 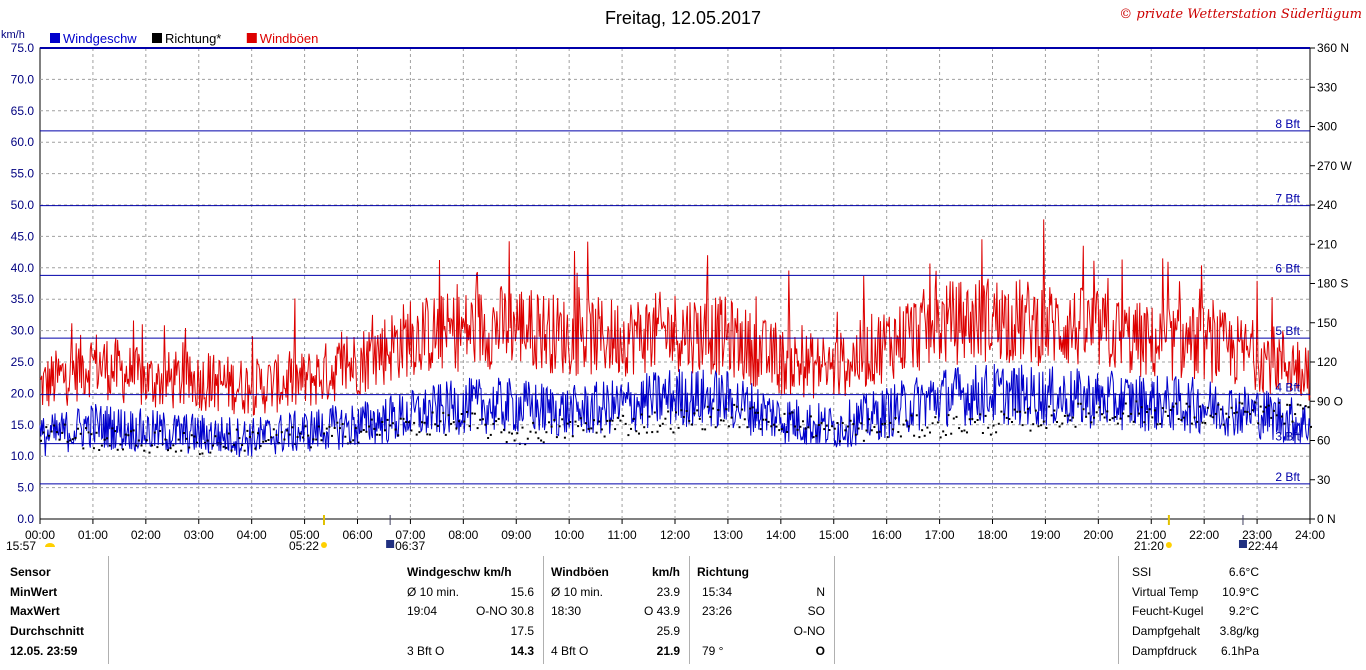 I want to click on y-tick-label: 40.0, so click(x=23, y=268).